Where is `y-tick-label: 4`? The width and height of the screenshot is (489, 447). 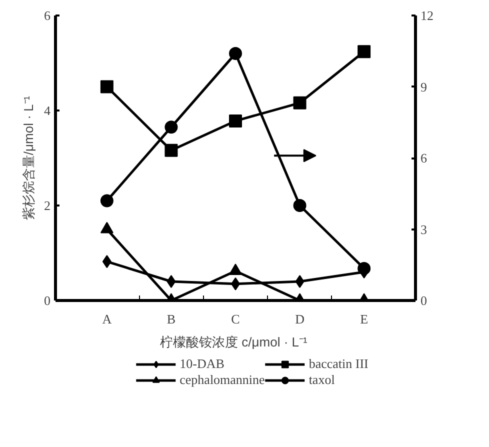 y-tick-label: 4 is located at coordinates (47, 110).